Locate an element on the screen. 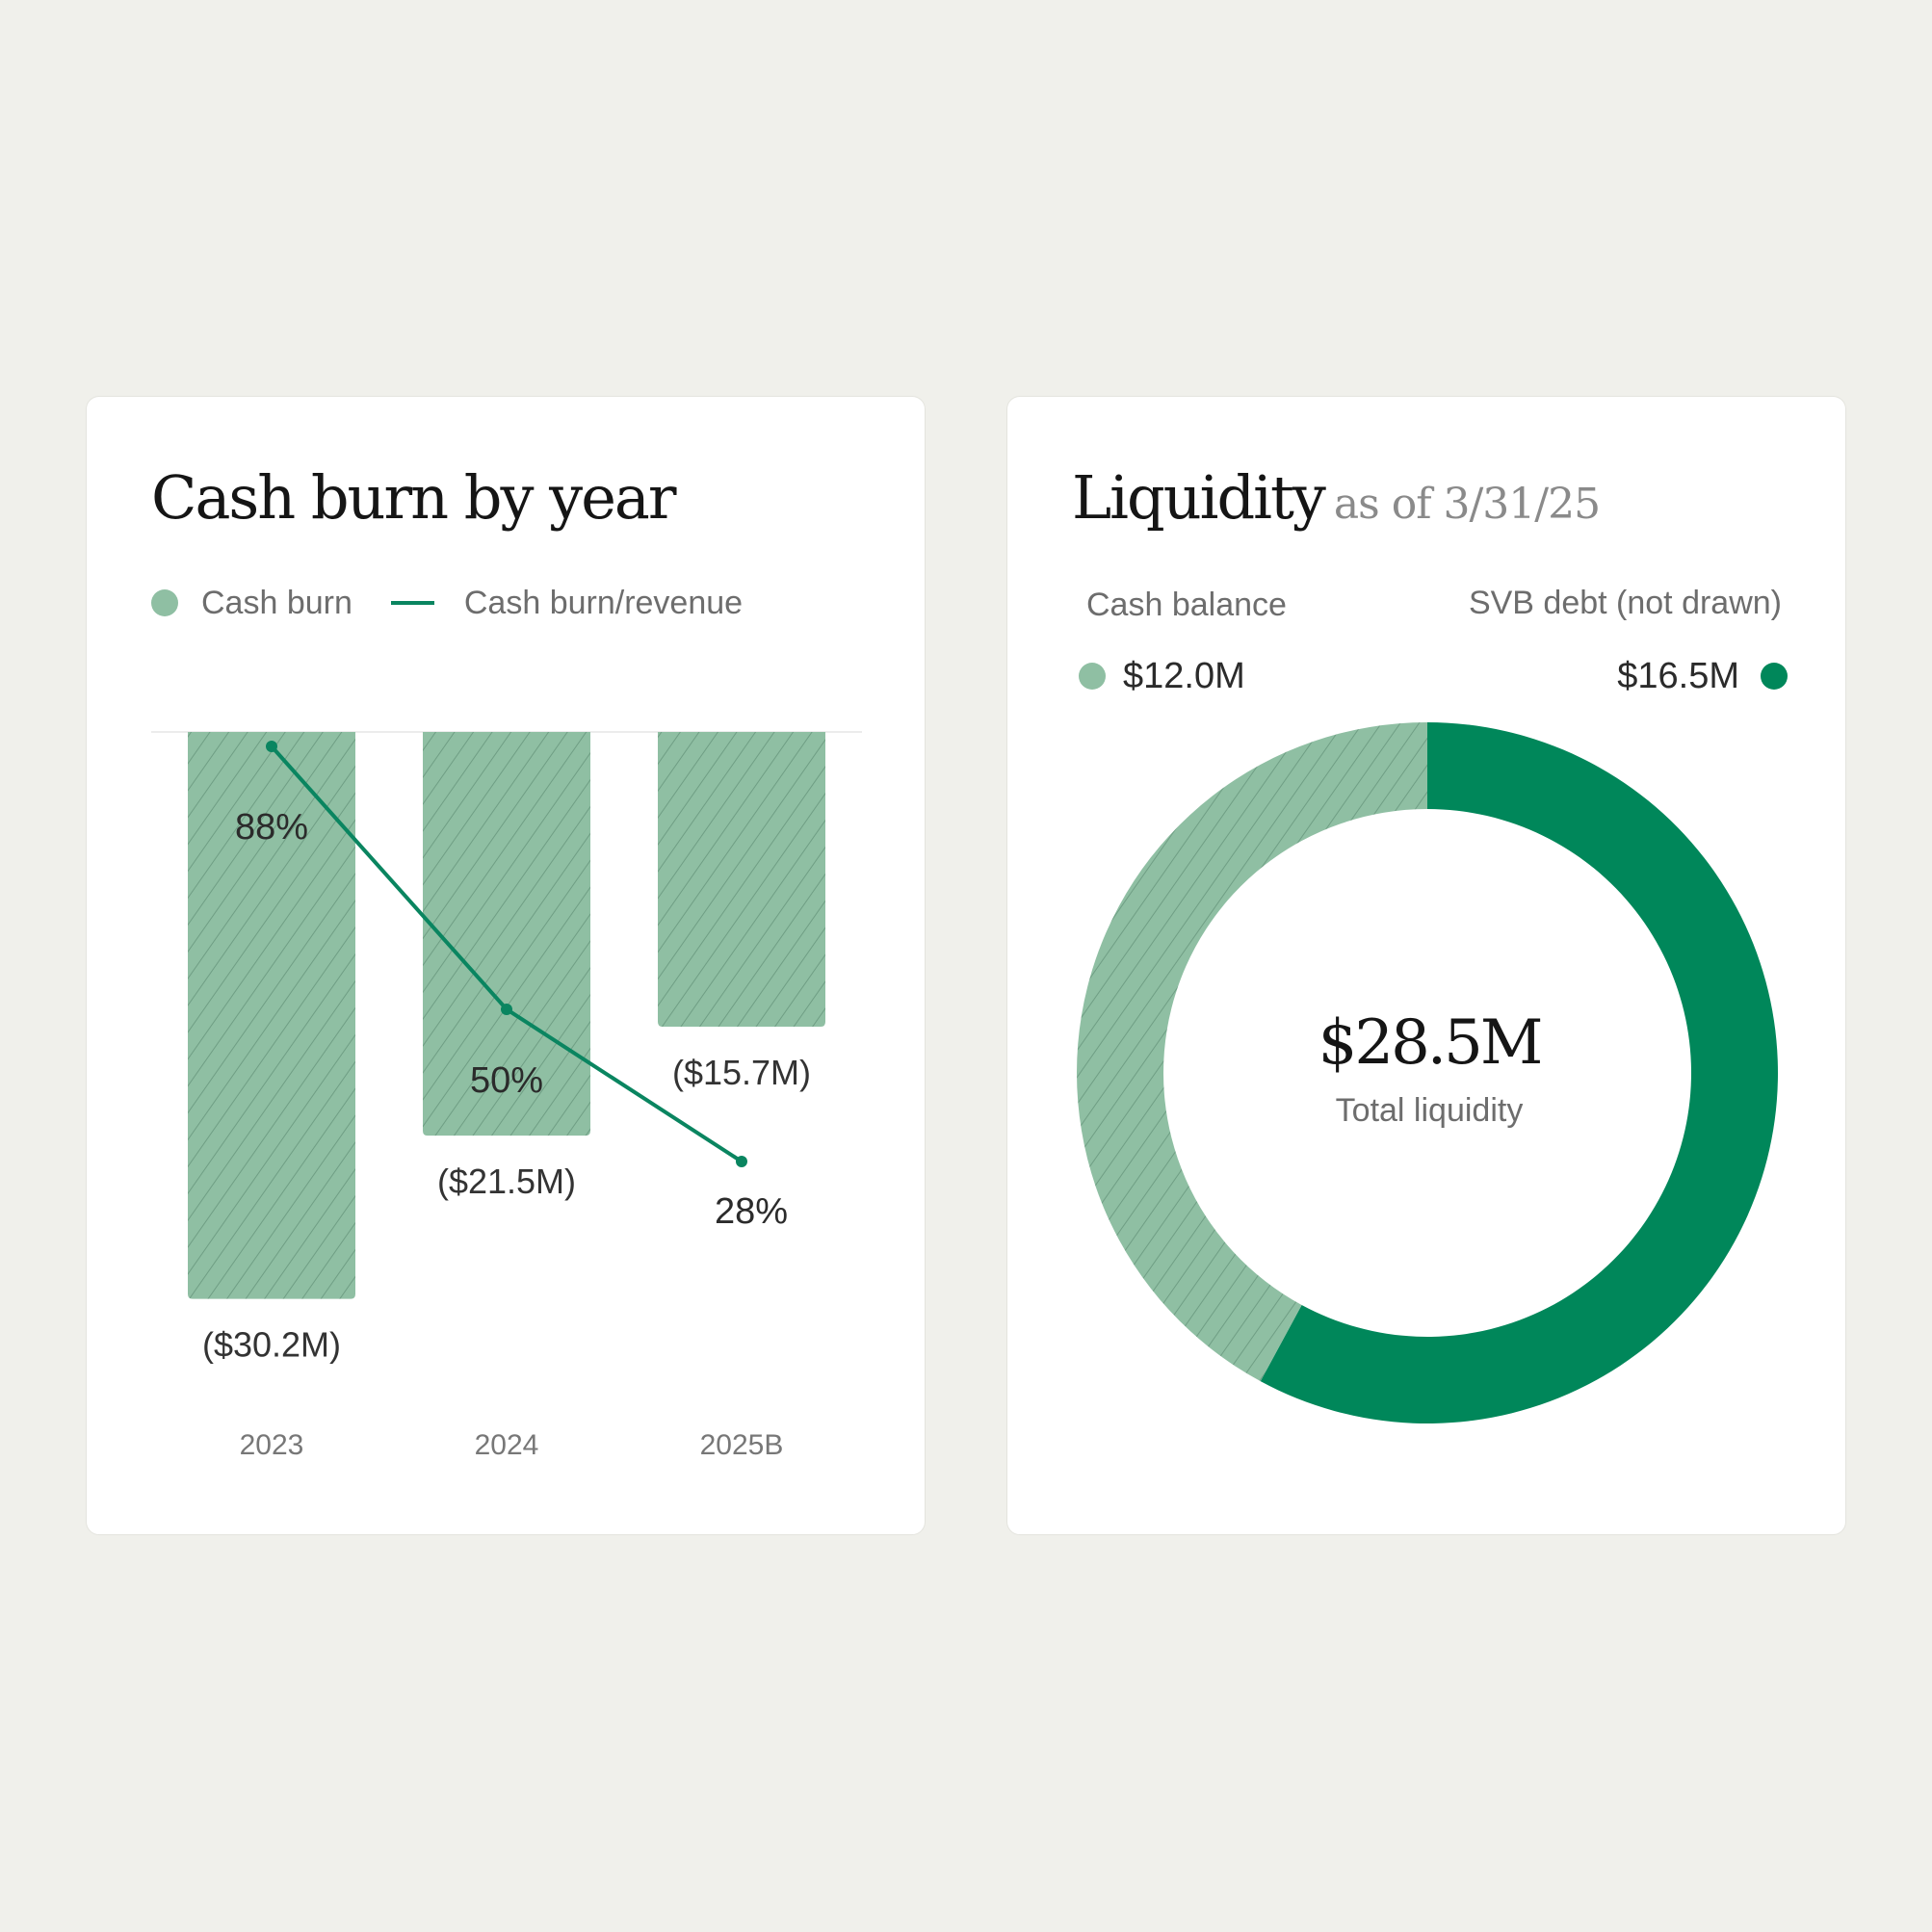 The width and height of the screenshot is (1932, 1932). cash-balance-swatch is located at coordinates (1092, 676).